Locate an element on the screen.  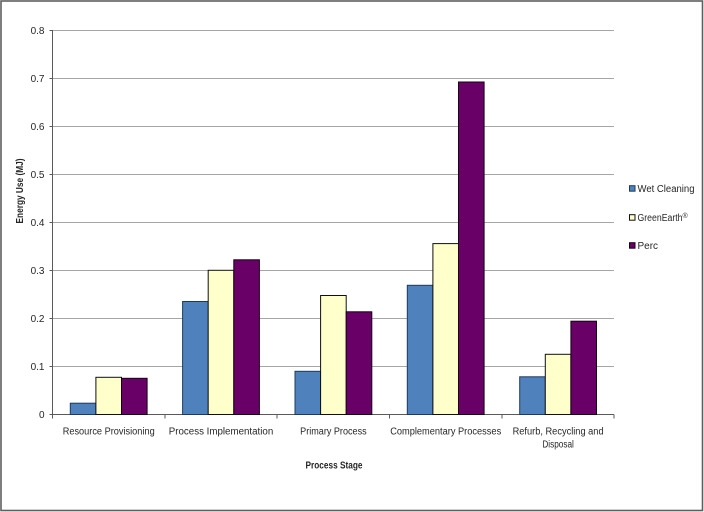
svg-text: Complementary Processes is located at coordinates (445, 432).